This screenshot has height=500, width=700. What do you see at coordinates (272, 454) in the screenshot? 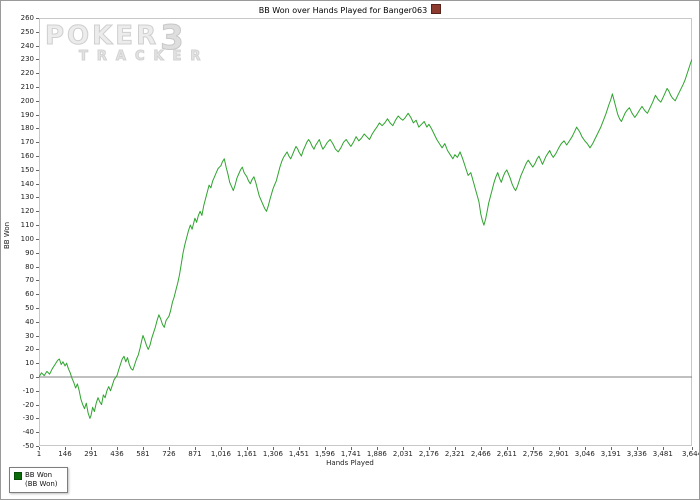
I see `x-tick-label: 1,306` at bounding box center [272, 454].